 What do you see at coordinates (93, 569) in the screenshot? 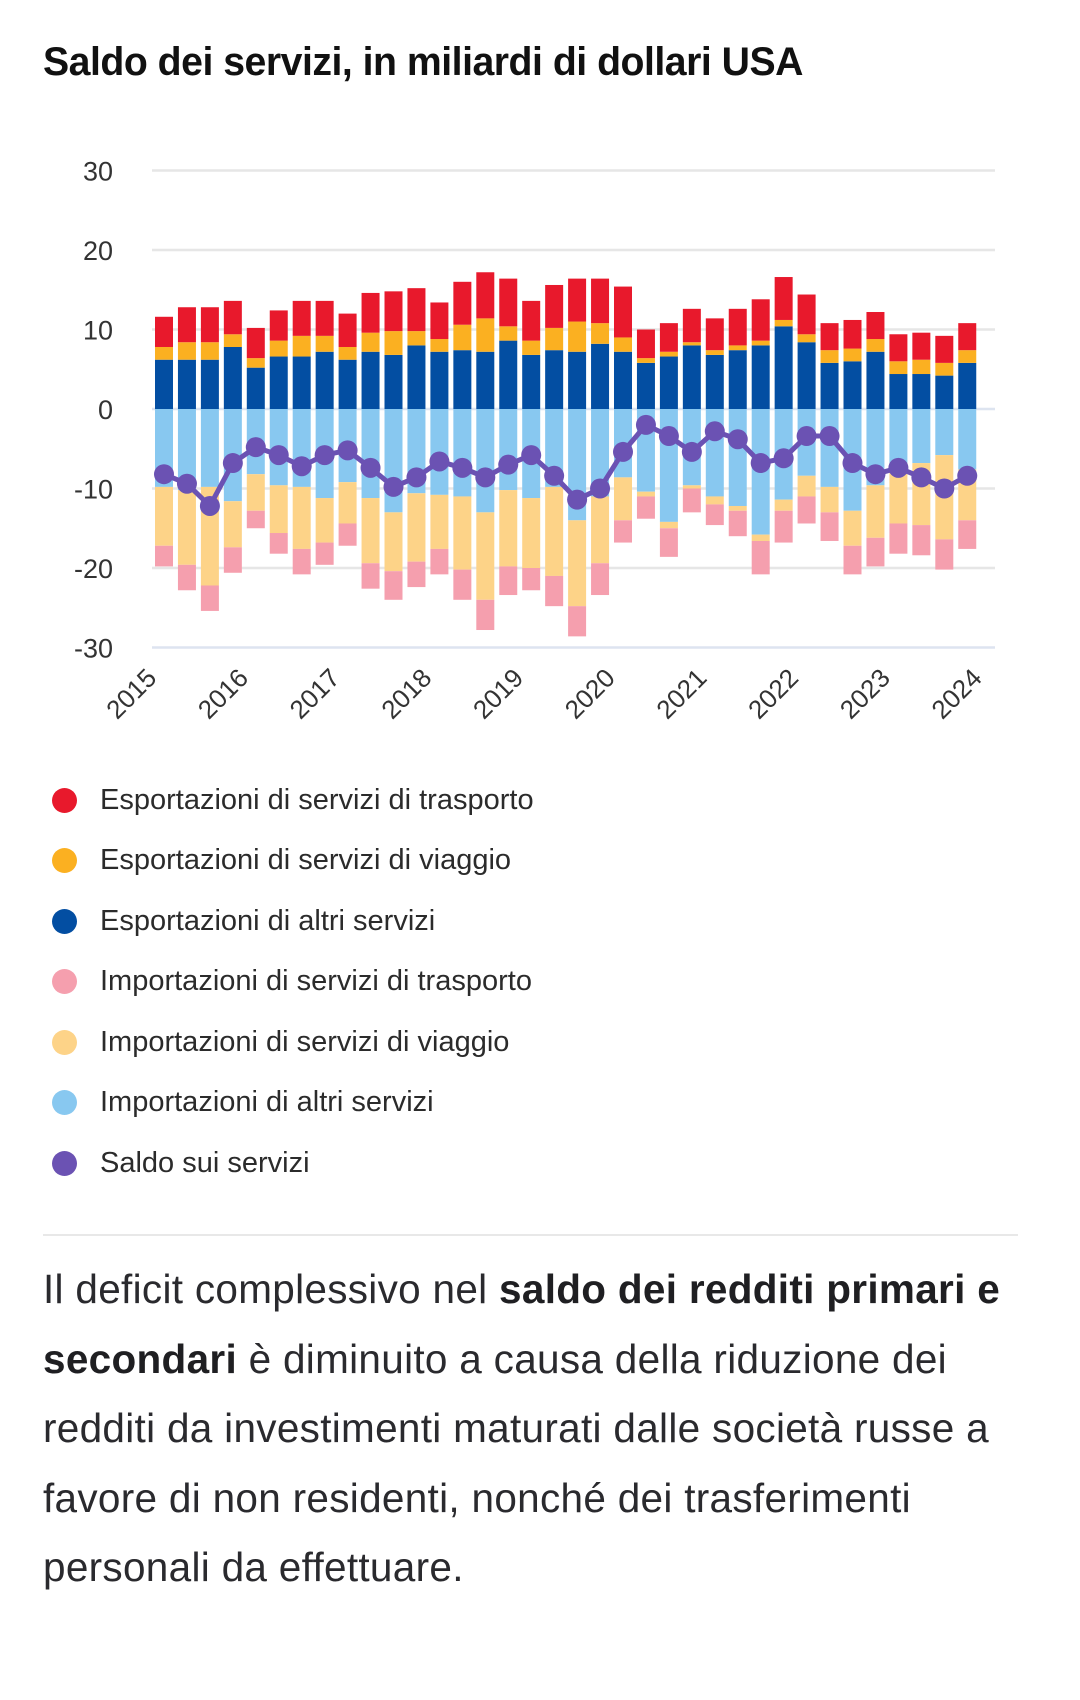
I see `y-tick-label: -20` at bounding box center [93, 569].